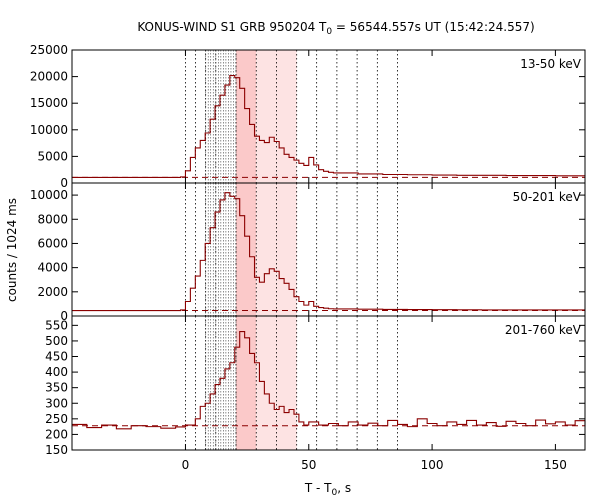  What do you see at coordinates (56, 357) in the screenshot?
I see `y-tick-label: 450` at bounding box center [56, 357].